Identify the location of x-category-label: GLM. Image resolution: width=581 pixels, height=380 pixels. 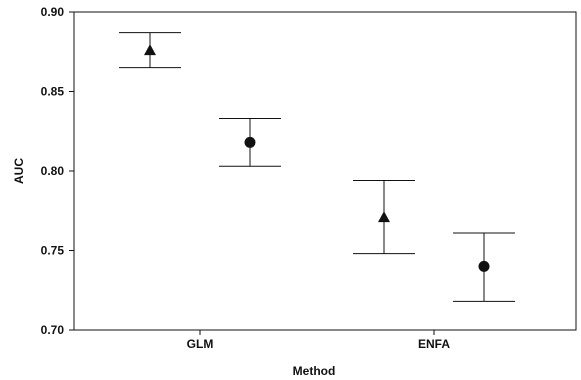
(200, 344).